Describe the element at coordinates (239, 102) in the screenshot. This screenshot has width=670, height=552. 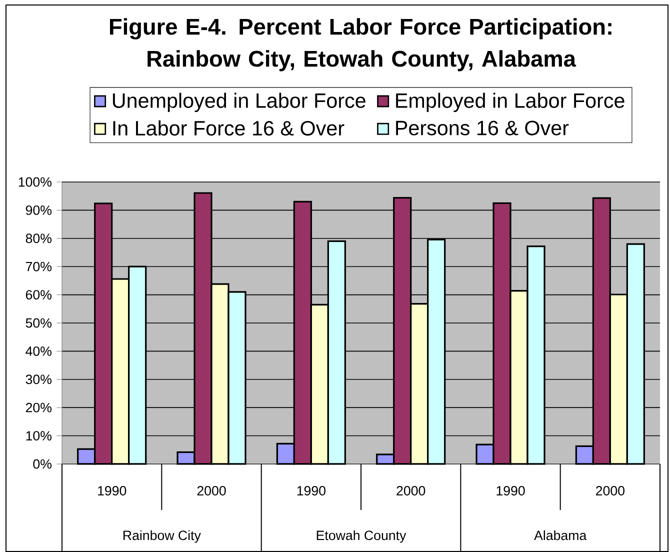
I see `legend-label: Unemployed in Labor Force` at that location.